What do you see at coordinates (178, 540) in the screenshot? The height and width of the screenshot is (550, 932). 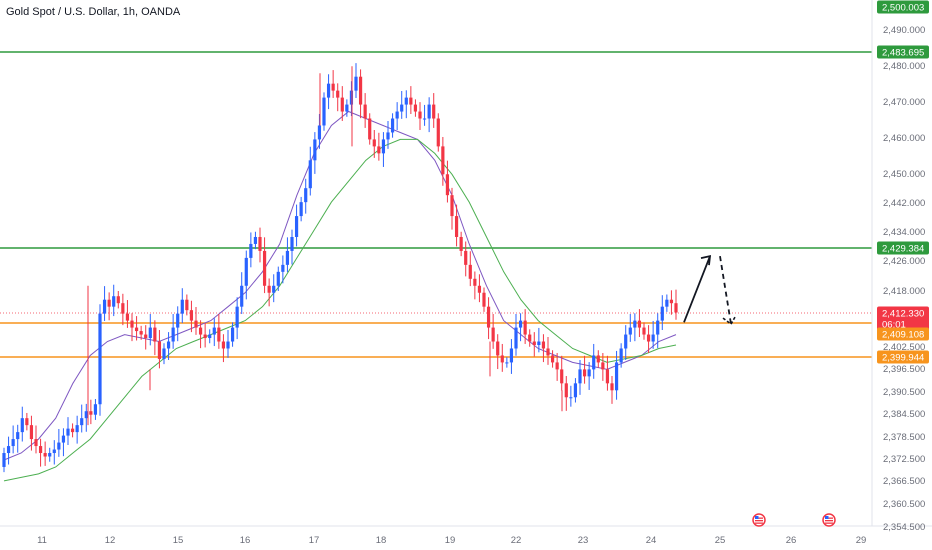 I see `x-tick-label: 15` at bounding box center [178, 540].